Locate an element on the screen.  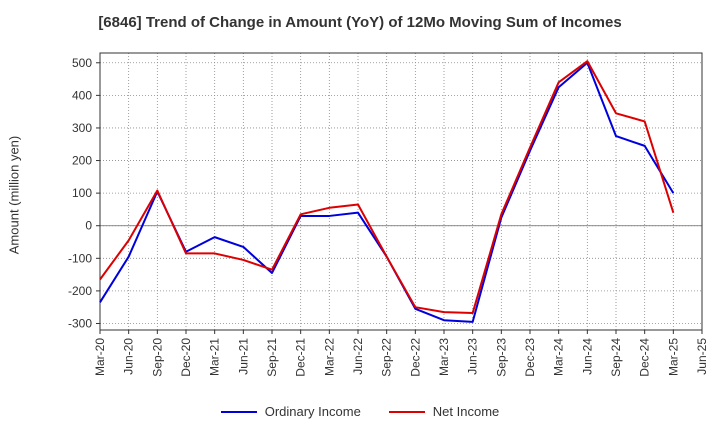
y-tick-labels: 500 400 300 200 100 0 -100 -200 -300 is located at coordinates (80, 193).